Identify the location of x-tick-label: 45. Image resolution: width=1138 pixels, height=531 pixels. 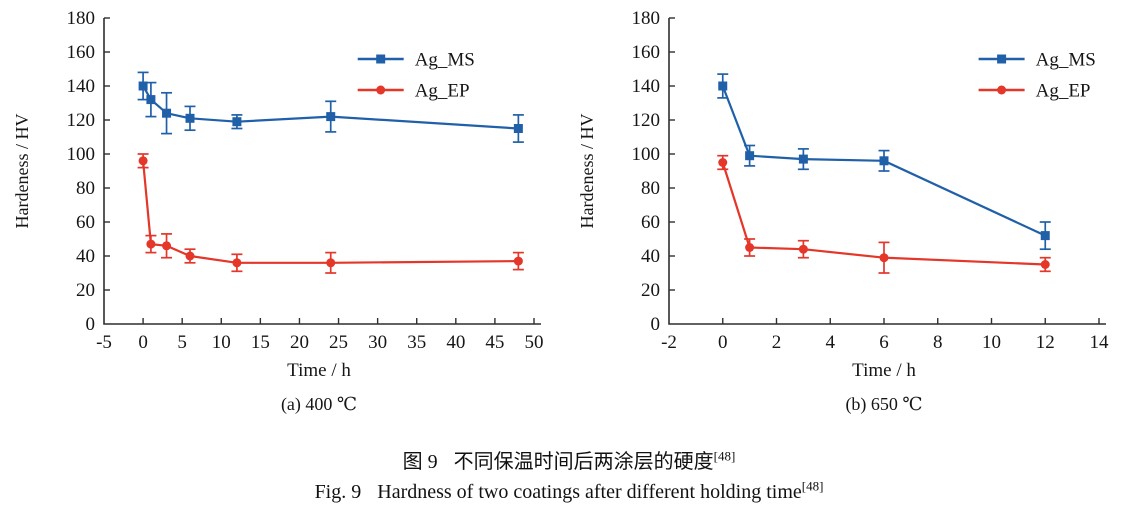
(494, 342).